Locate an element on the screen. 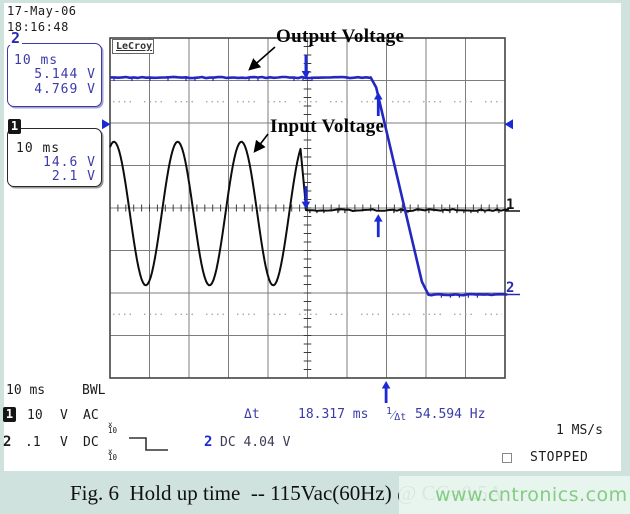 The width and height of the screenshot is (630, 514). ch1-value-2: 2.1 V is located at coordinates (73, 176).